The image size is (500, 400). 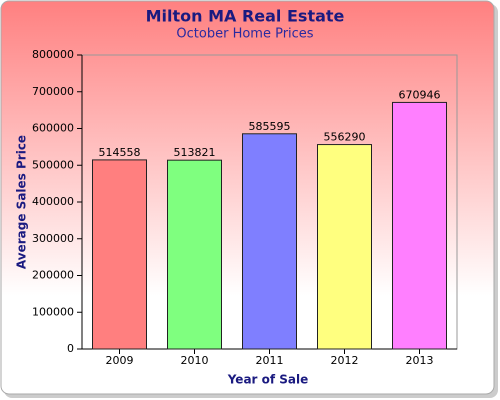 What do you see at coordinates (53, 201) in the screenshot?
I see `y-tick-label: 400000` at bounding box center [53, 201].